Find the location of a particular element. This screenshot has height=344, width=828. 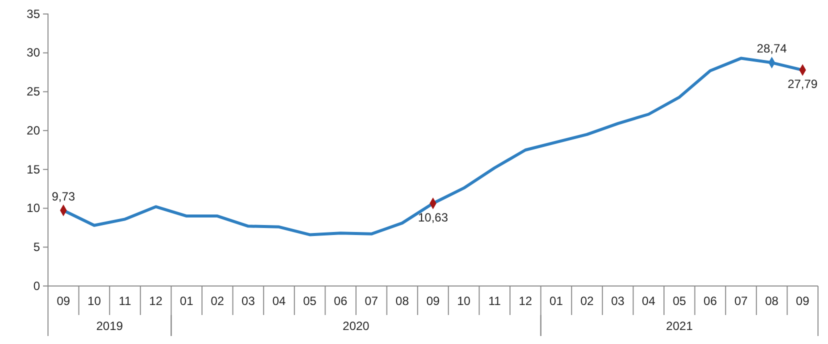

data-label: 28,74 is located at coordinates (772, 49).